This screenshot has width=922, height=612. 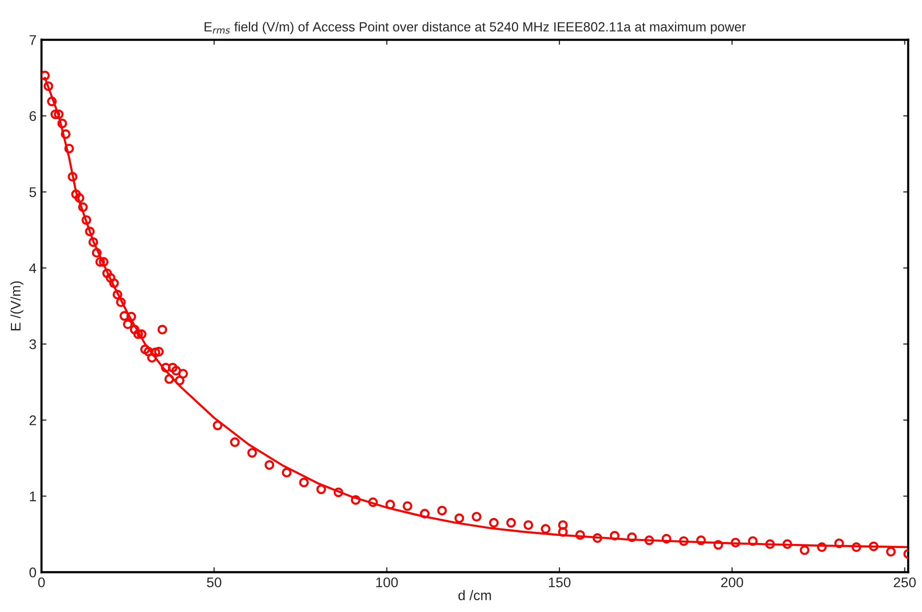 I want to click on x-tick-label: 50, so click(x=214, y=582).